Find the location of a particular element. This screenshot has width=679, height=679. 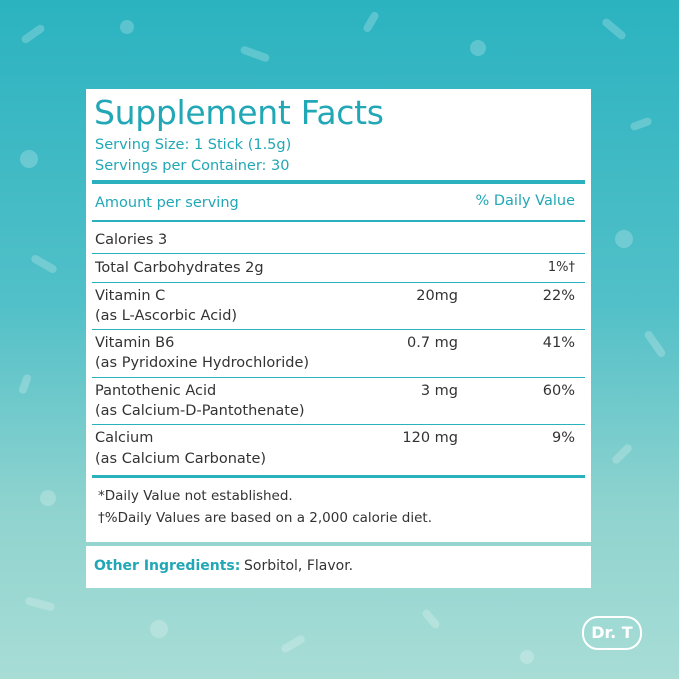

row-name: Vitamin B6 is located at coordinates (135, 343).